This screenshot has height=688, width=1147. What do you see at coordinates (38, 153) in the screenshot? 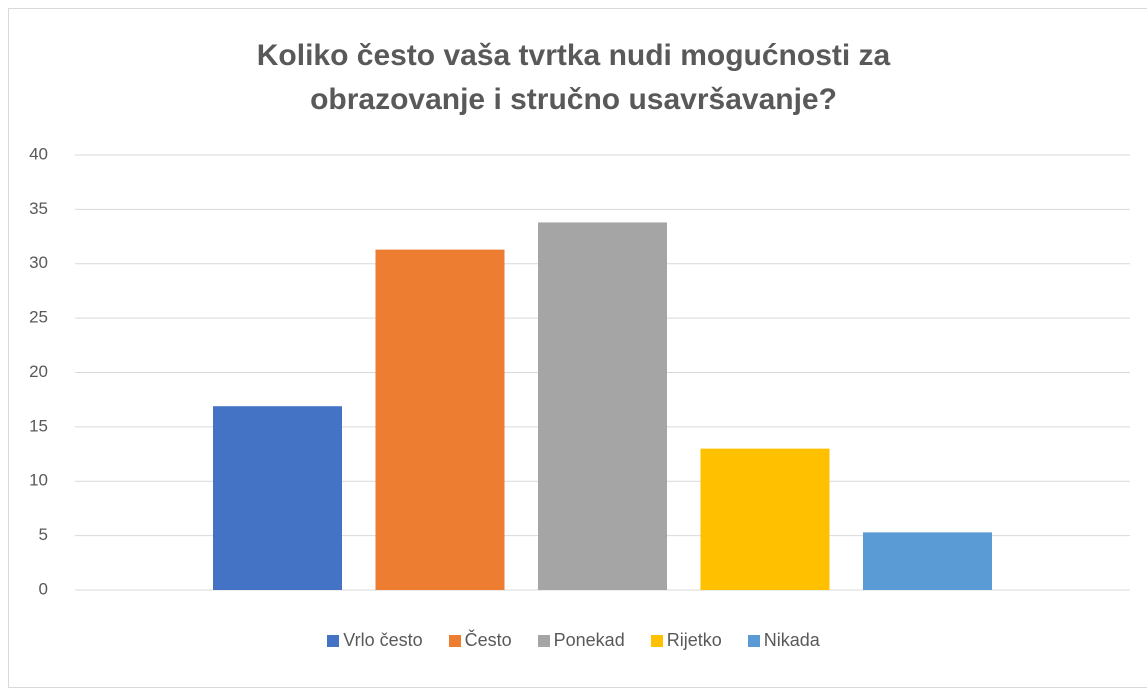
I see `y-tick-label: 40` at bounding box center [38, 153].